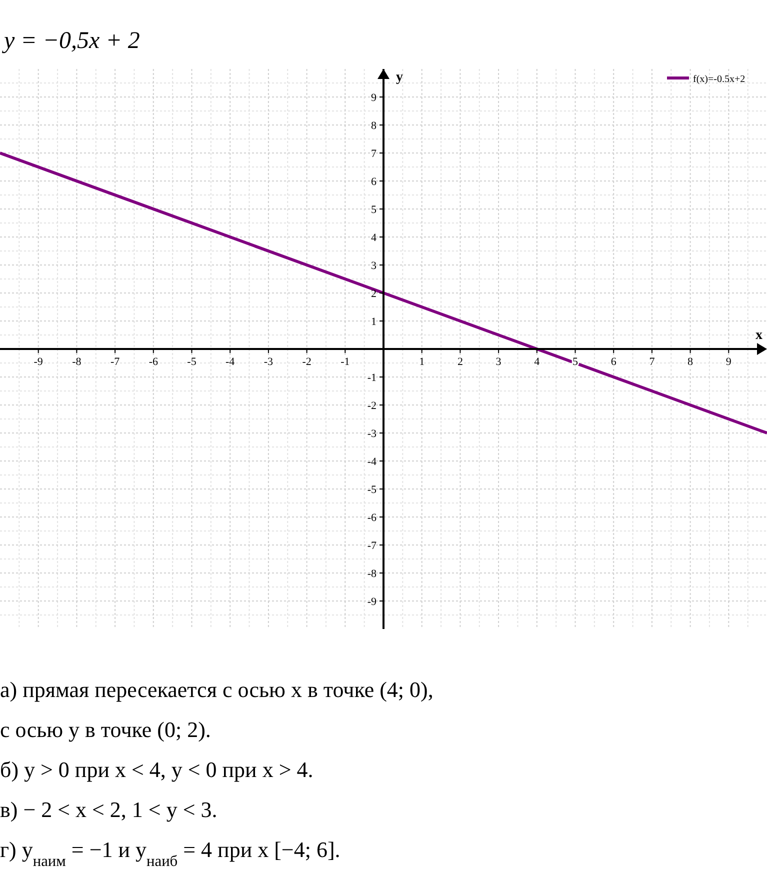  I want to click on y-tick-label: 5, so click(374, 210).